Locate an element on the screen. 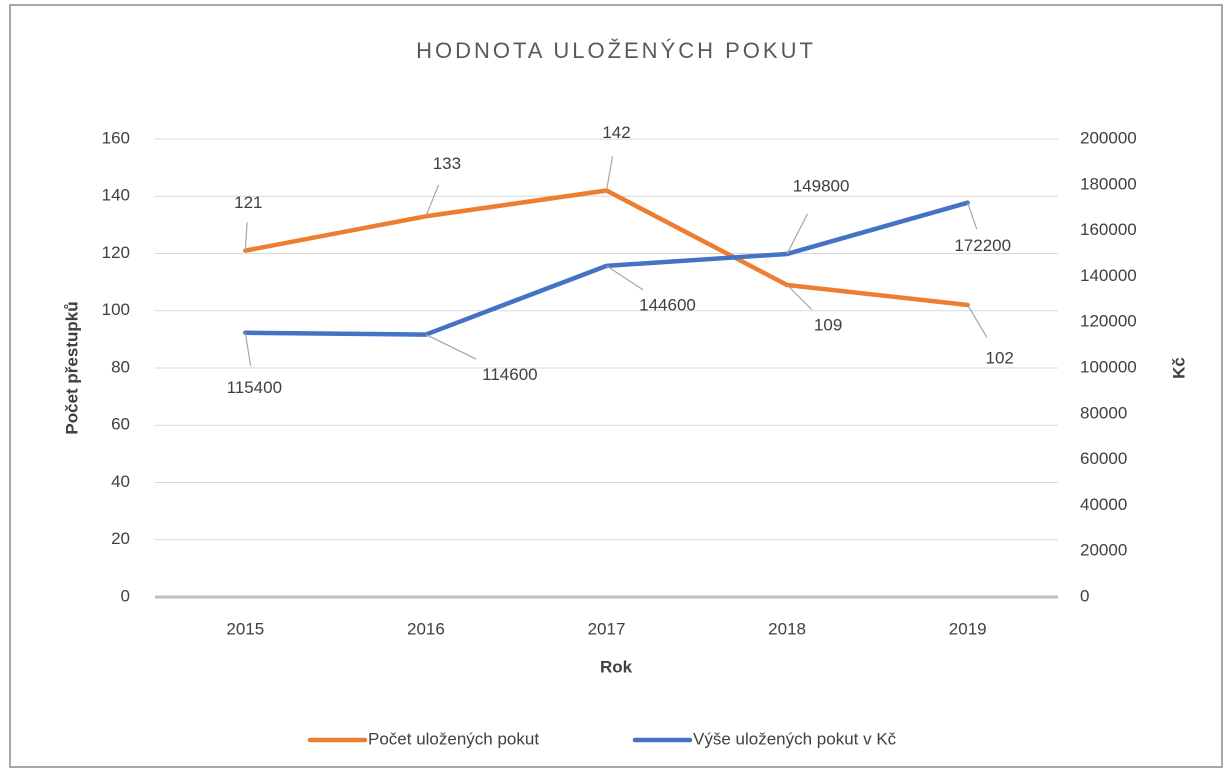 This screenshot has height=772, width=1232. x-tick-label: 2016 is located at coordinates (426, 628).